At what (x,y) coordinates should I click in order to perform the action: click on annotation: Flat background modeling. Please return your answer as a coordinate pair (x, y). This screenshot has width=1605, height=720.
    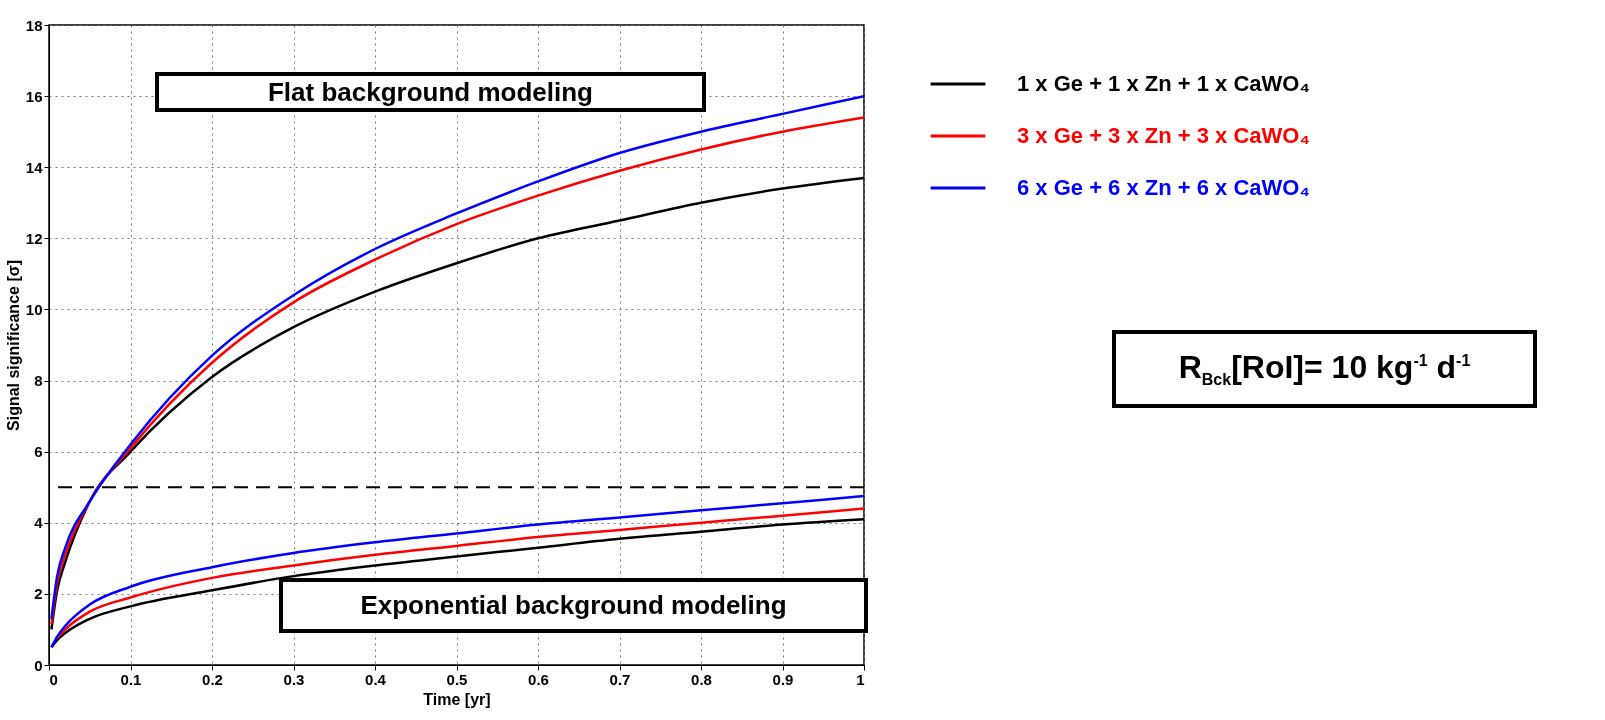
    Looking at the image, I should click on (430, 92).